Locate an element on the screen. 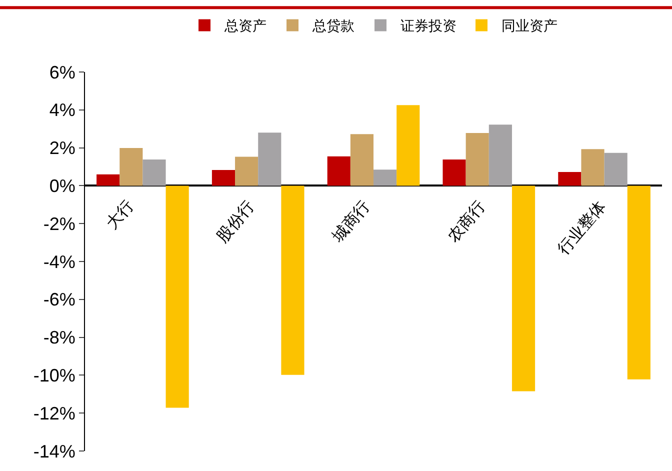  x-tick-label: 城商行 is located at coordinates (351, 221).